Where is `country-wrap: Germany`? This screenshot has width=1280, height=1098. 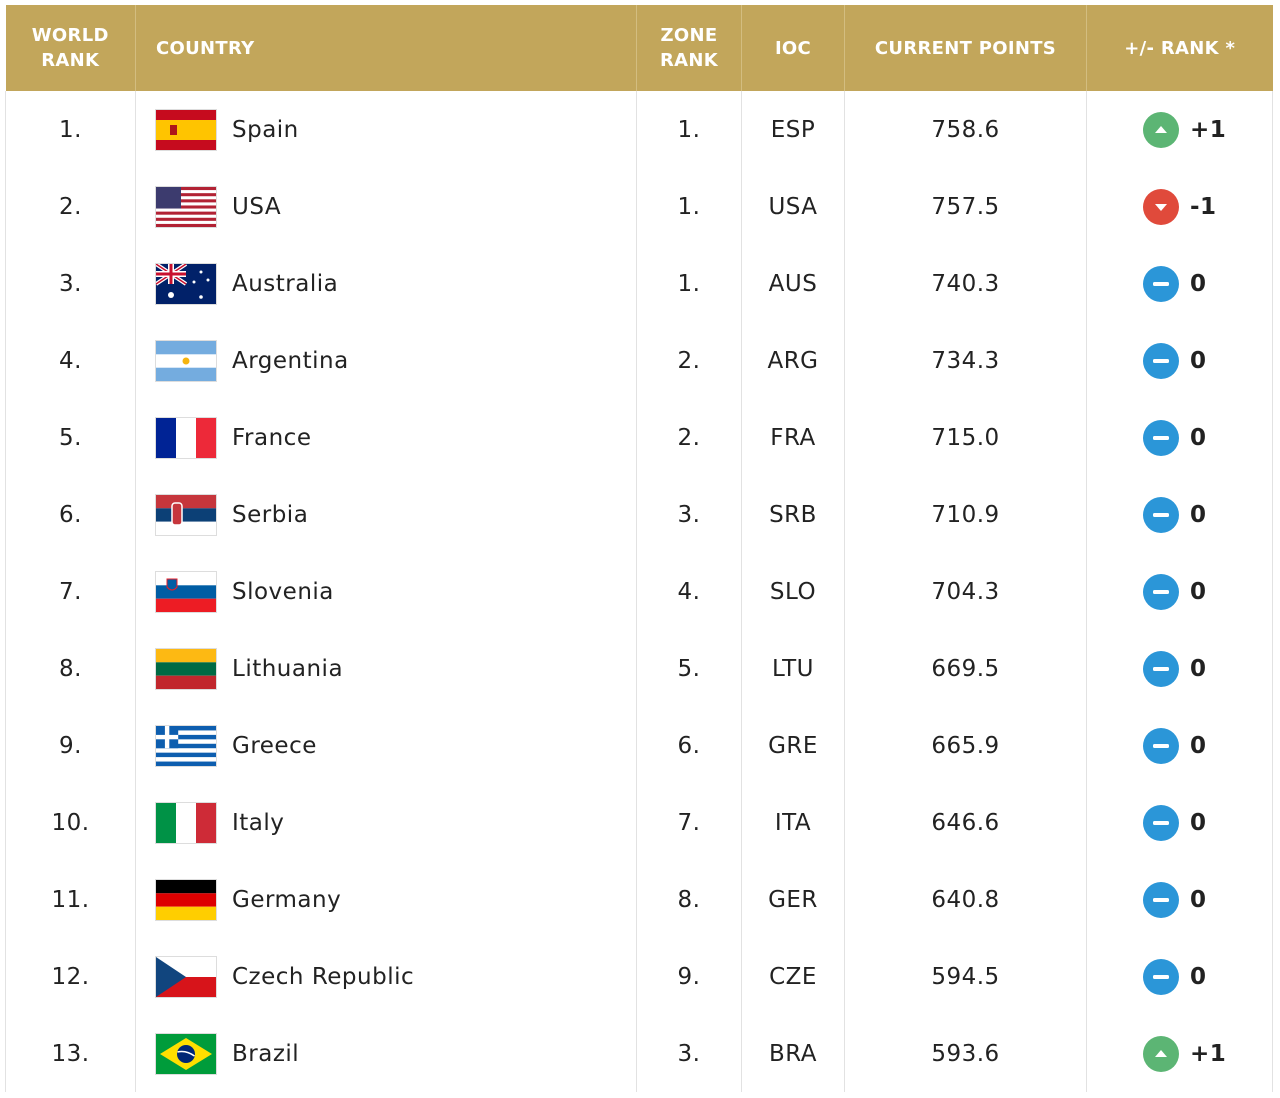
country-wrap: Germany is located at coordinates (396, 899).